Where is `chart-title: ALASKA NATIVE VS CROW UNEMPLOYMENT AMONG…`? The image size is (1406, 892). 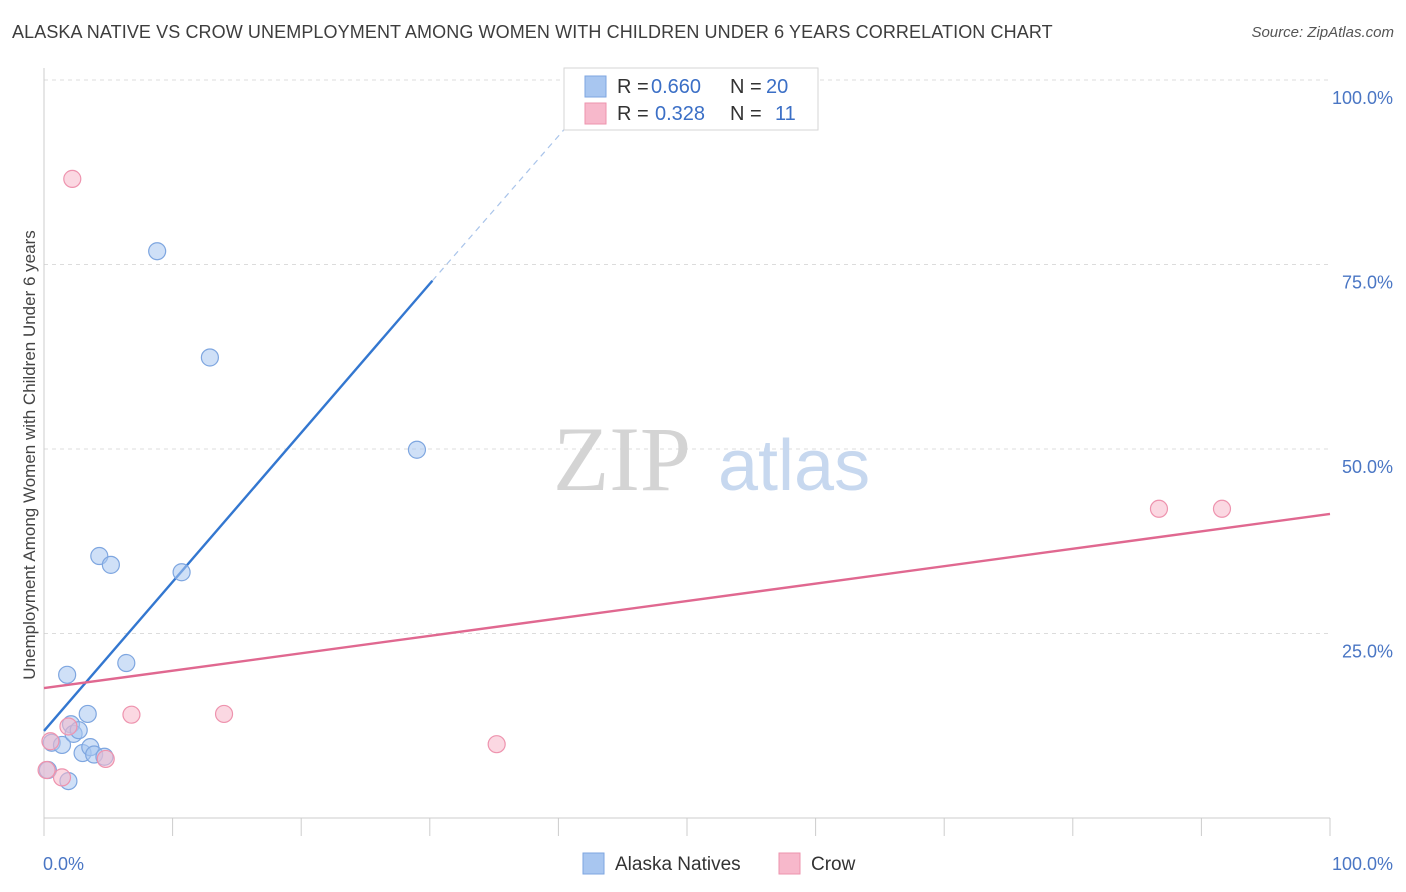
chart-title: ALASKA NATIVE VS CROW UNEMPLOYMENT AMONG… is located at coordinates (532, 32).